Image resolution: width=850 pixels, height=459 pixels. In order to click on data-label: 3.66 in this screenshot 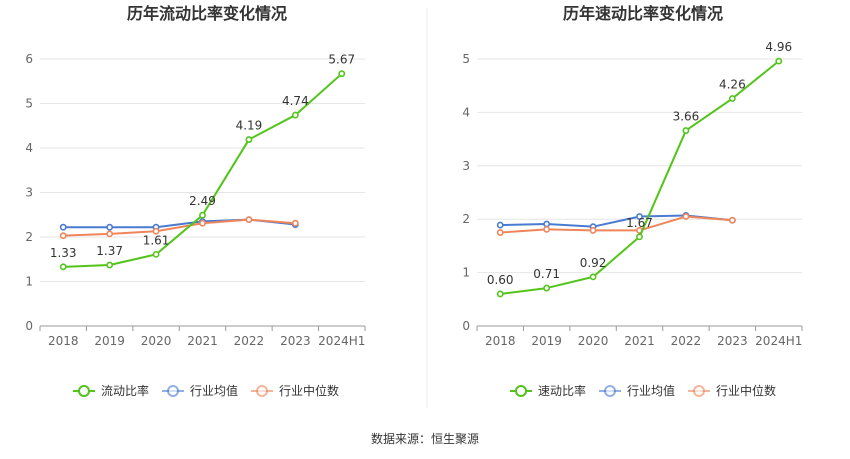, I will do `click(686, 117)`.